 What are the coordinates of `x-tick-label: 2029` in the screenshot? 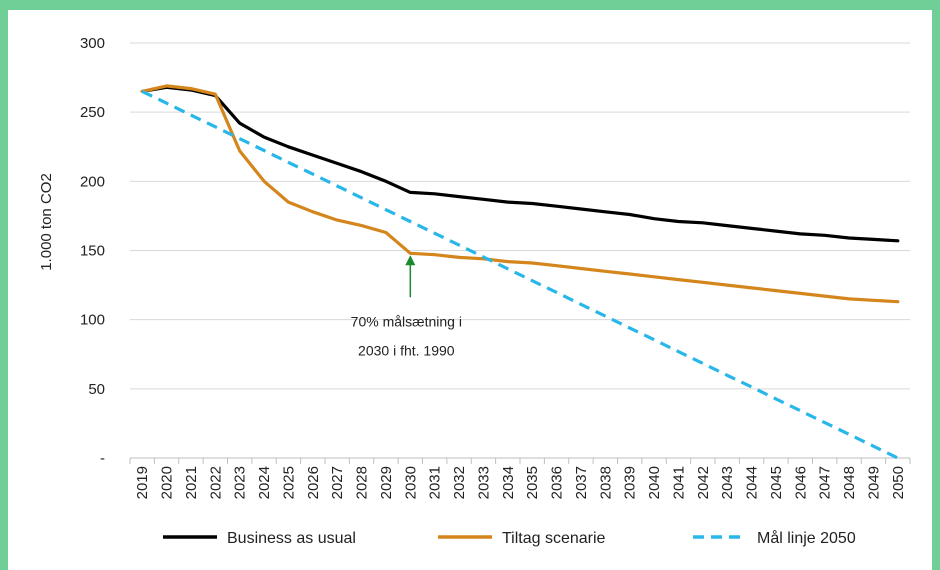 It's located at (386, 482).